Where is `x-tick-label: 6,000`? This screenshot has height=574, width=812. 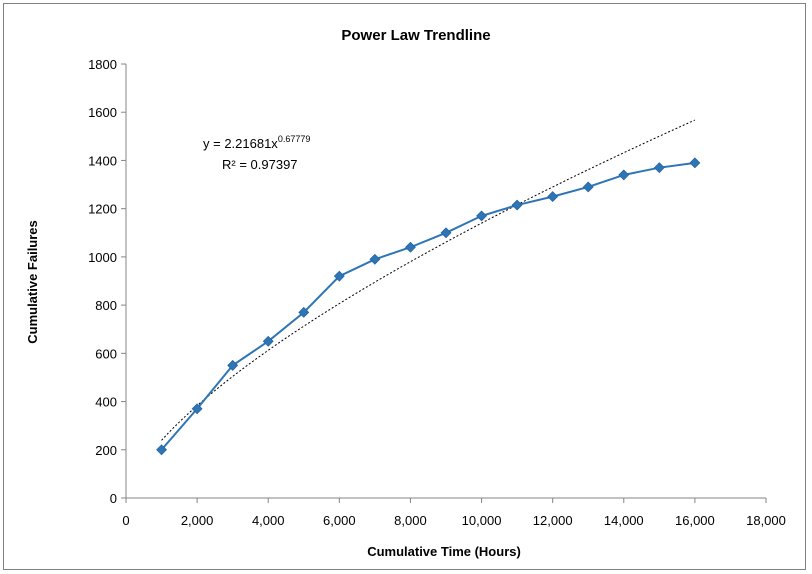
x-tick-label: 6,000 is located at coordinates (339, 520).